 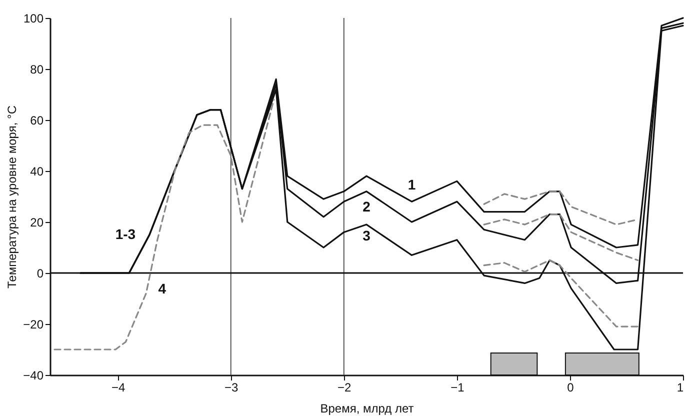 What do you see at coordinates (162, 288) in the screenshot?
I see `series-label: 4` at bounding box center [162, 288].